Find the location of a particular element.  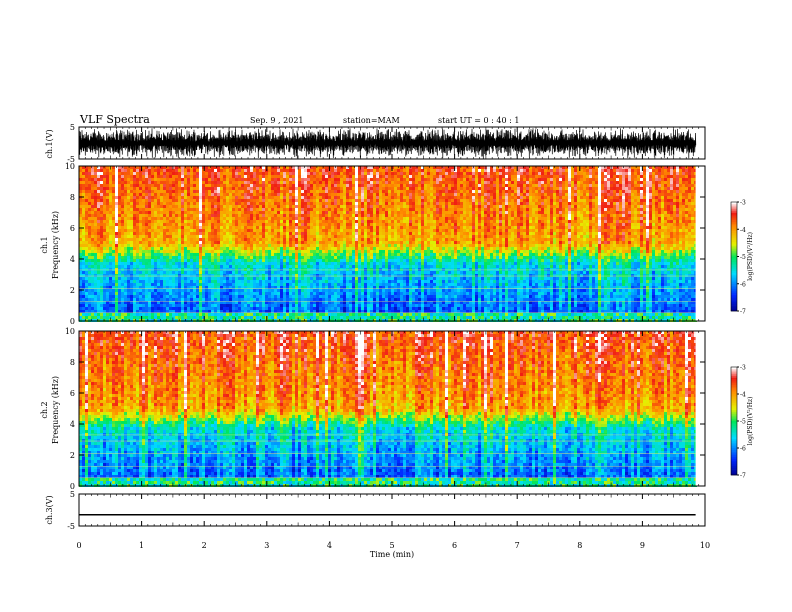

chart-title: VLF Spectra is located at coordinates (114, 119).